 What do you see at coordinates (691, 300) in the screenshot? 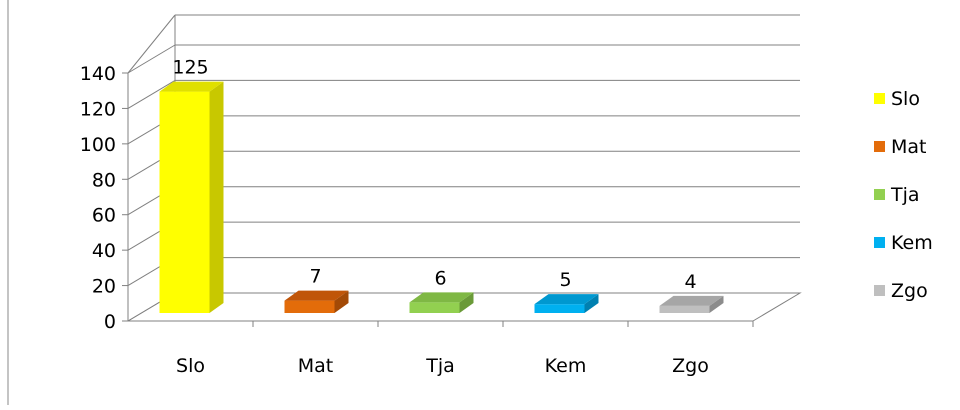
I see `bar-top-zgo` at bounding box center [691, 300].